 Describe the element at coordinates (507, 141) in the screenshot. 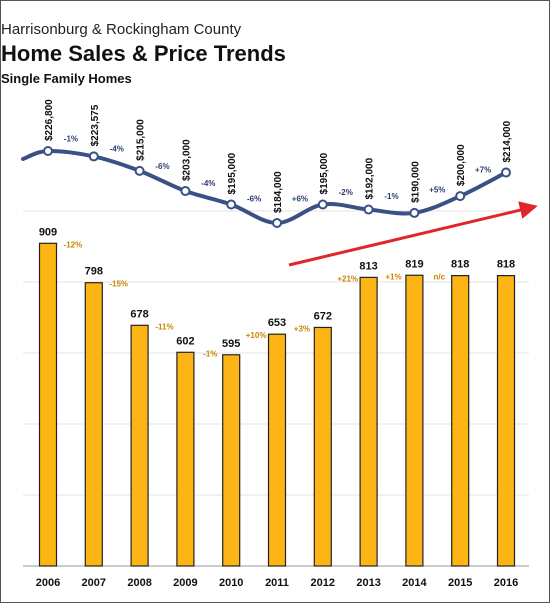

I see `price-label: $214,000` at that location.